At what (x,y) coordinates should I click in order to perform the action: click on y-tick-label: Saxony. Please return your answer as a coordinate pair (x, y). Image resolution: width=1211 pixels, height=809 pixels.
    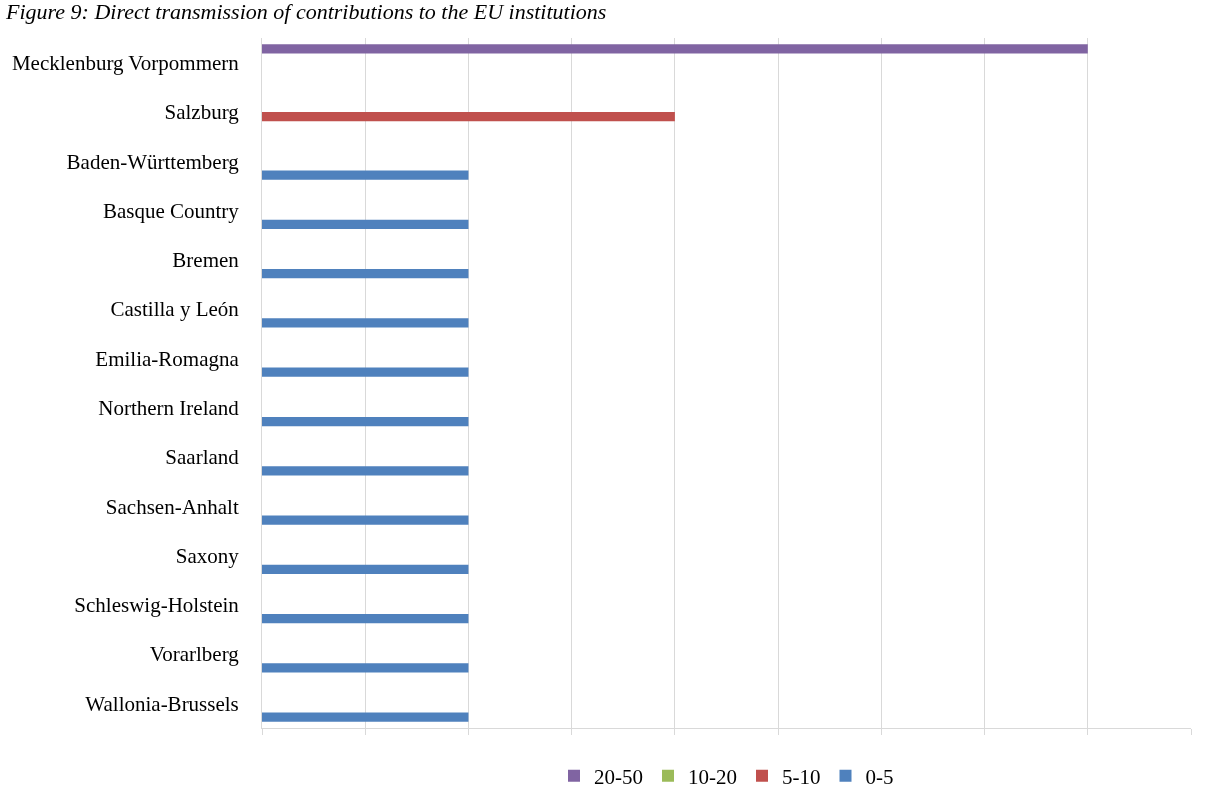
    Looking at the image, I should click on (207, 555).